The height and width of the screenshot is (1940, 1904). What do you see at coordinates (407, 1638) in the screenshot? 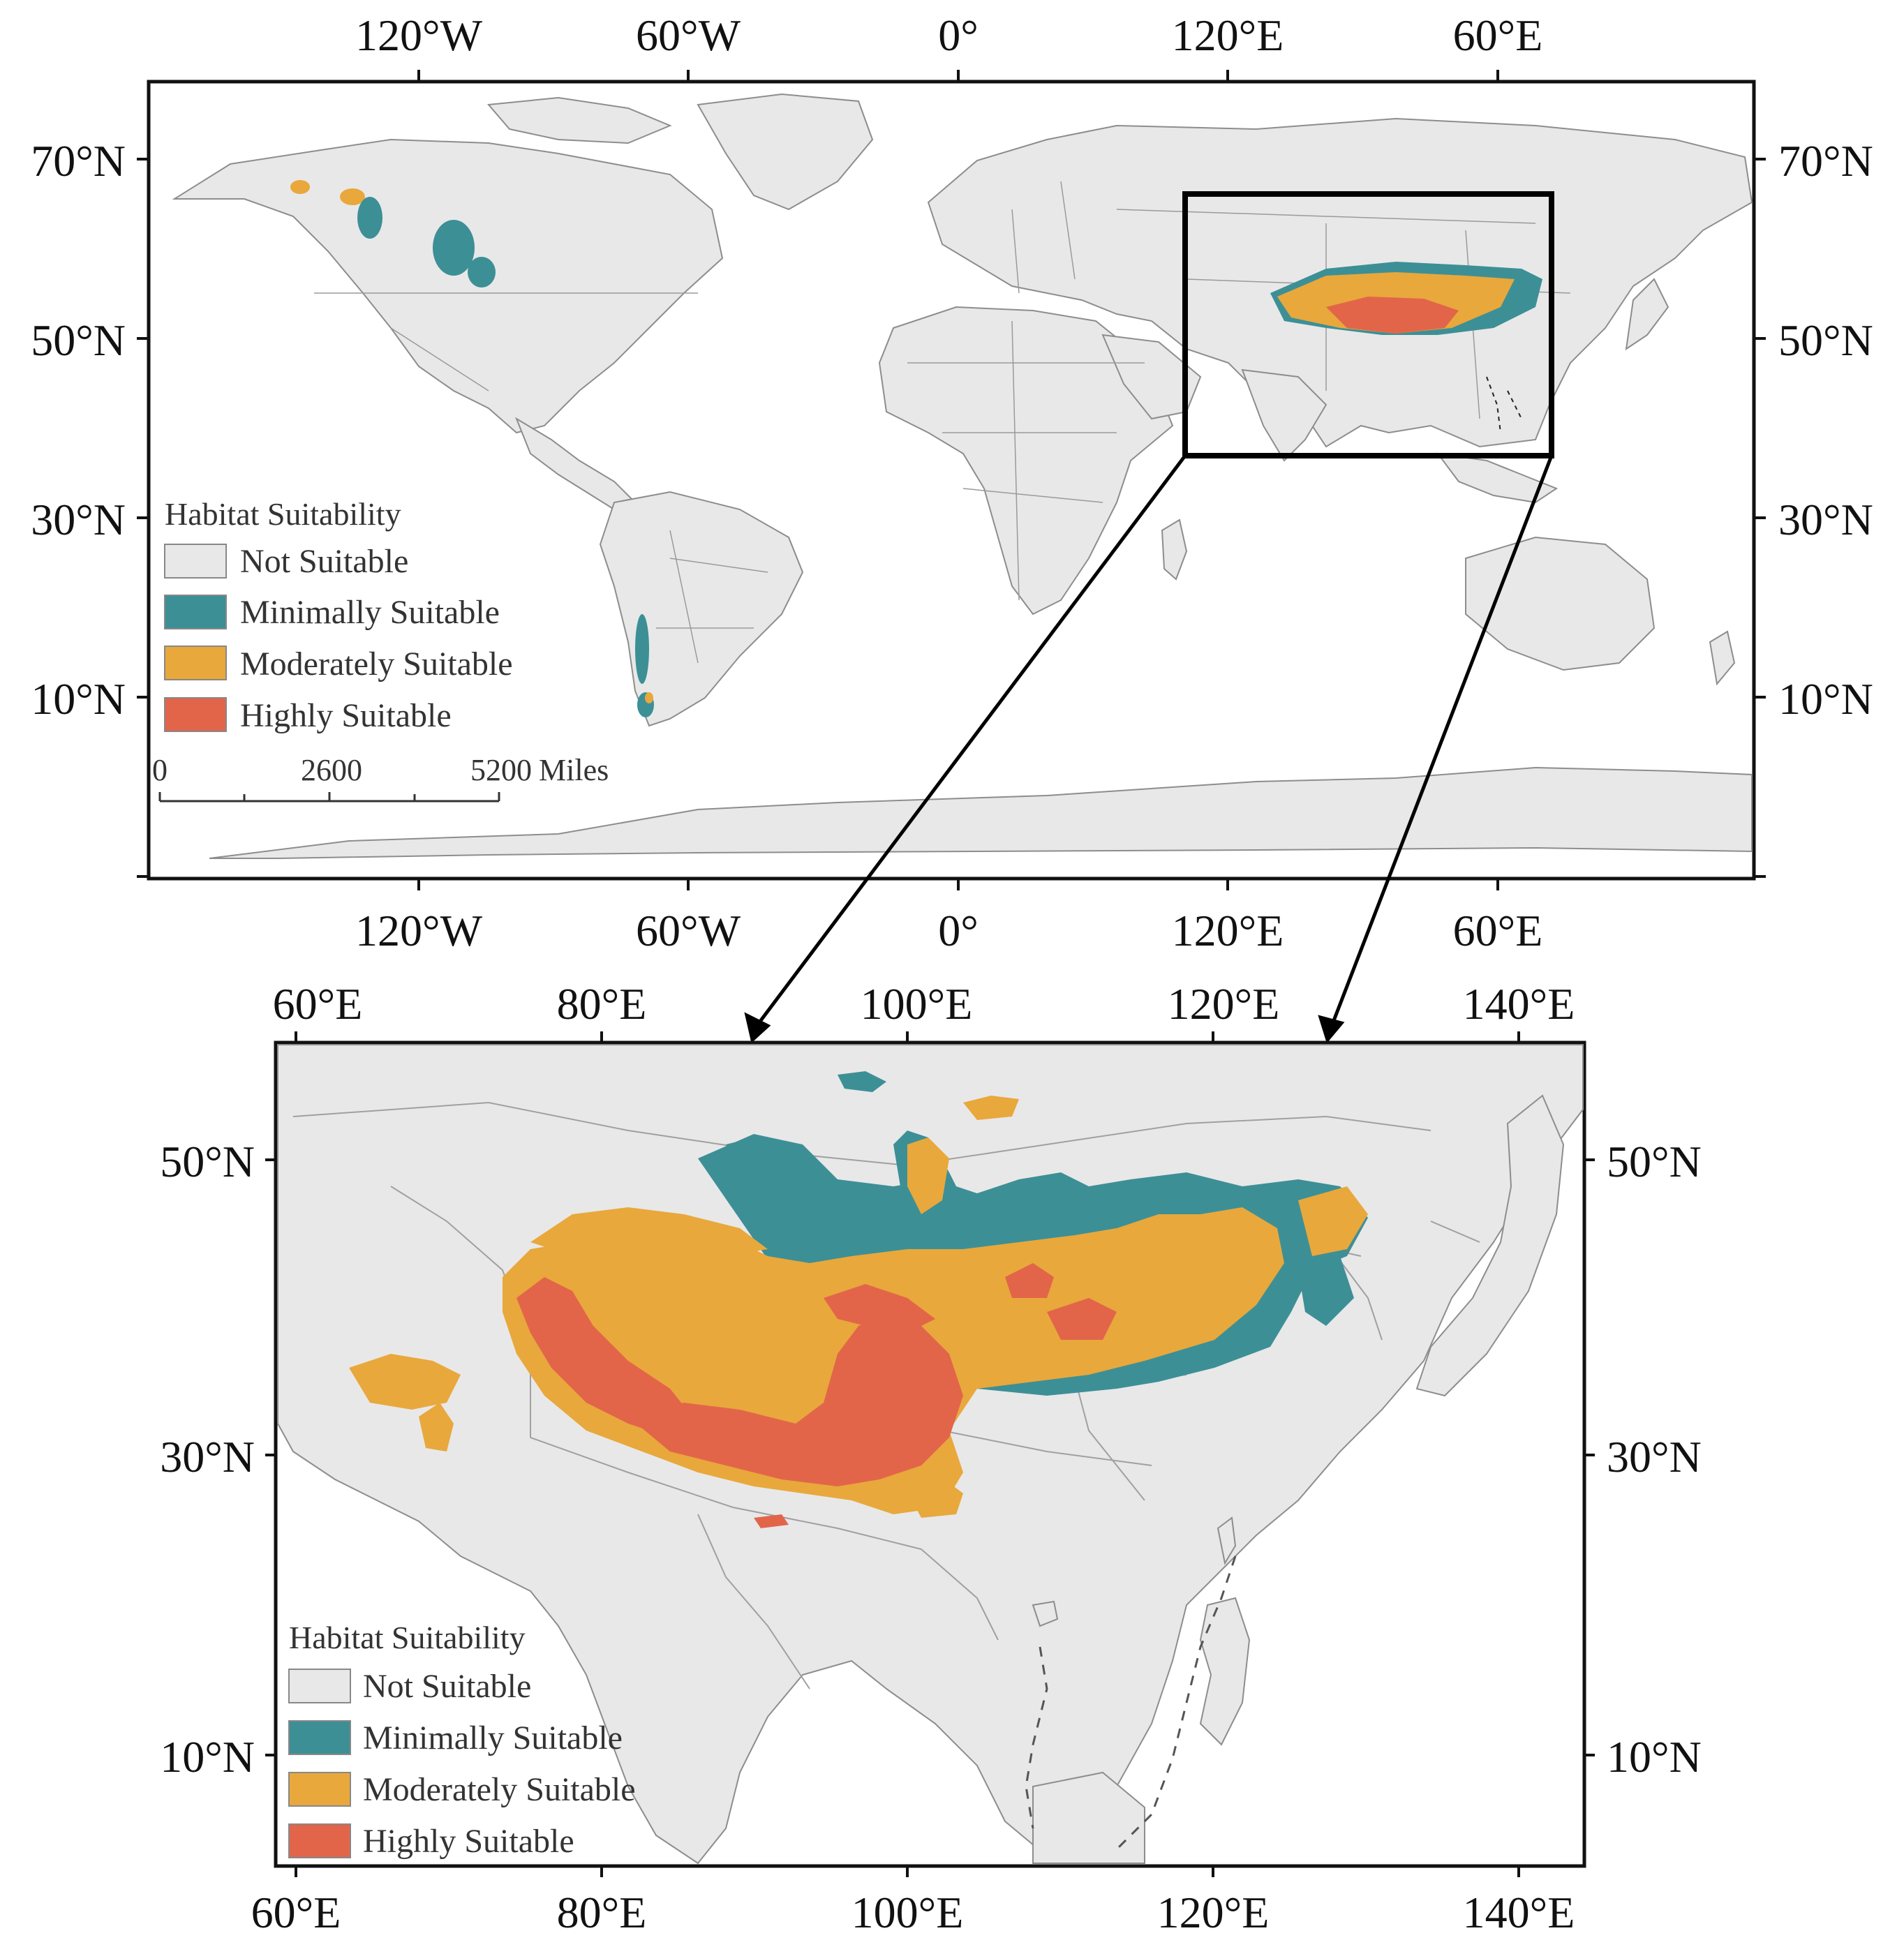
I see `inset-legend-title: Habitat Suitability` at bounding box center [407, 1638].